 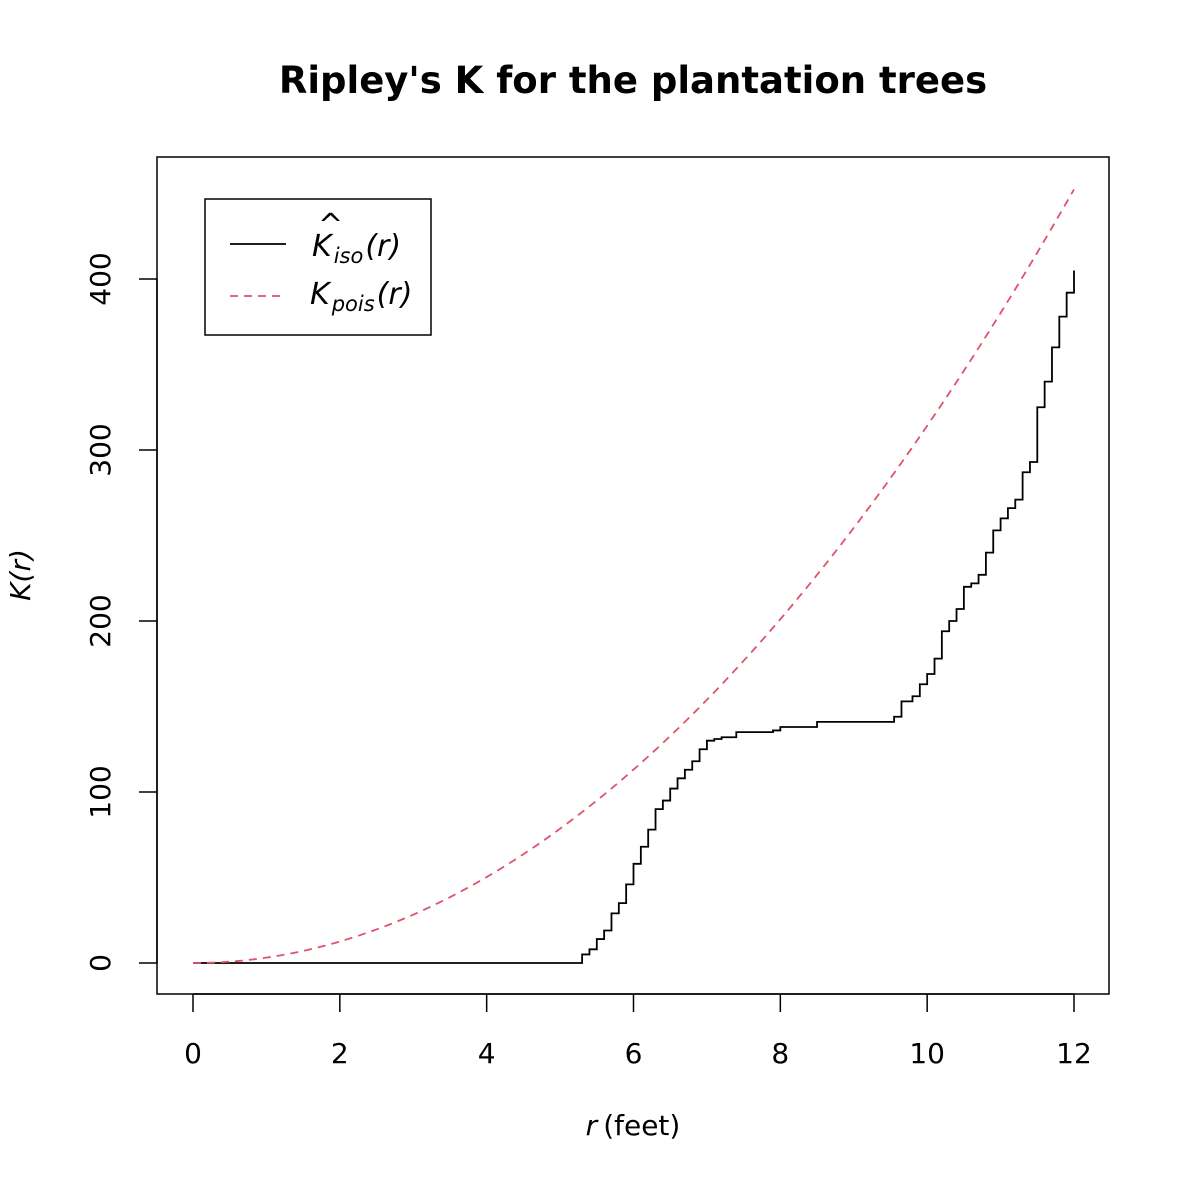 What do you see at coordinates (323, 246) in the screenshot?
I see `legend-kiso-main: K` at bounding box center [323, 246].